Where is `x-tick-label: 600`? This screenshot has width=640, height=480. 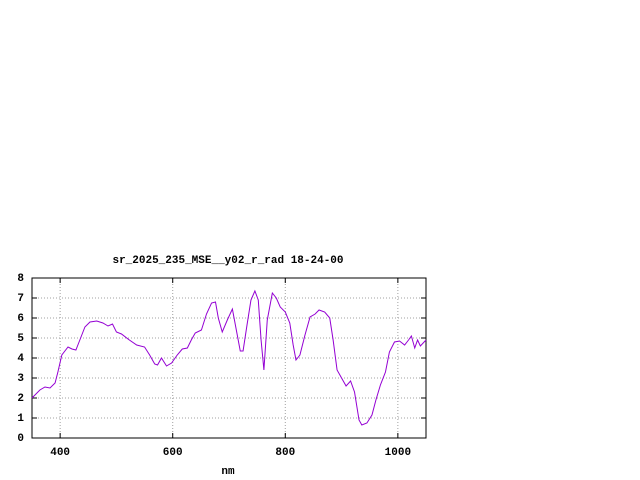 x-tick-label: 600 is located at coordinates (173, 453).